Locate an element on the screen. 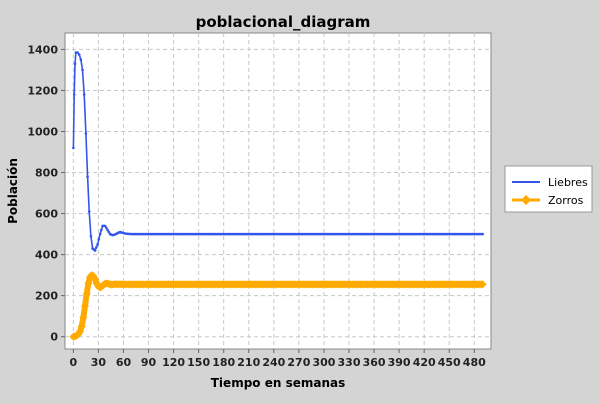 Image resolution: width=600 pixels, height=404 pixels. y-tick-label: 800 is located at coordinates (46, 173).